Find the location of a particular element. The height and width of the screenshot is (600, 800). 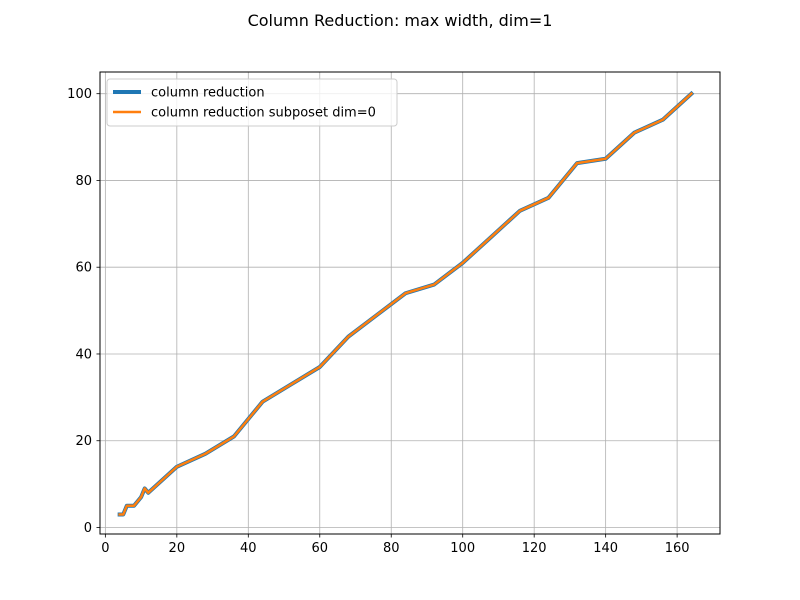

x-tick-label: 140 is located at coordinates (605, 548).